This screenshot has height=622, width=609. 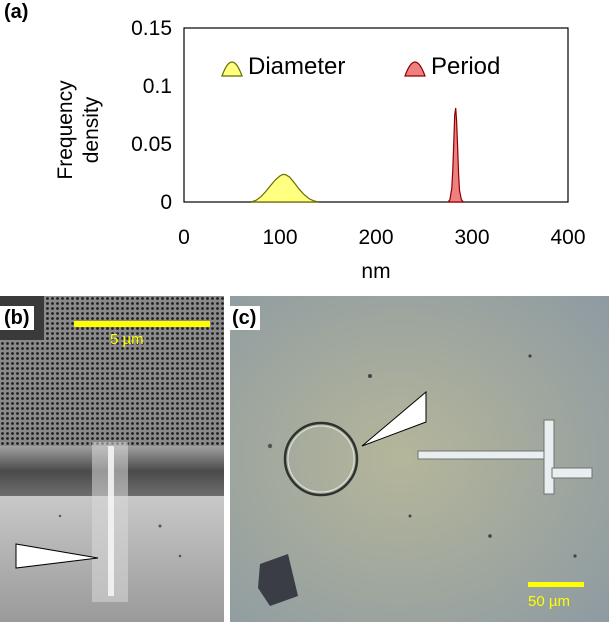 What do you see at coordinates (127, 339) in the screenshot?
I see `sem-scale-label: 5 µm` at bounding box center [127, 339].